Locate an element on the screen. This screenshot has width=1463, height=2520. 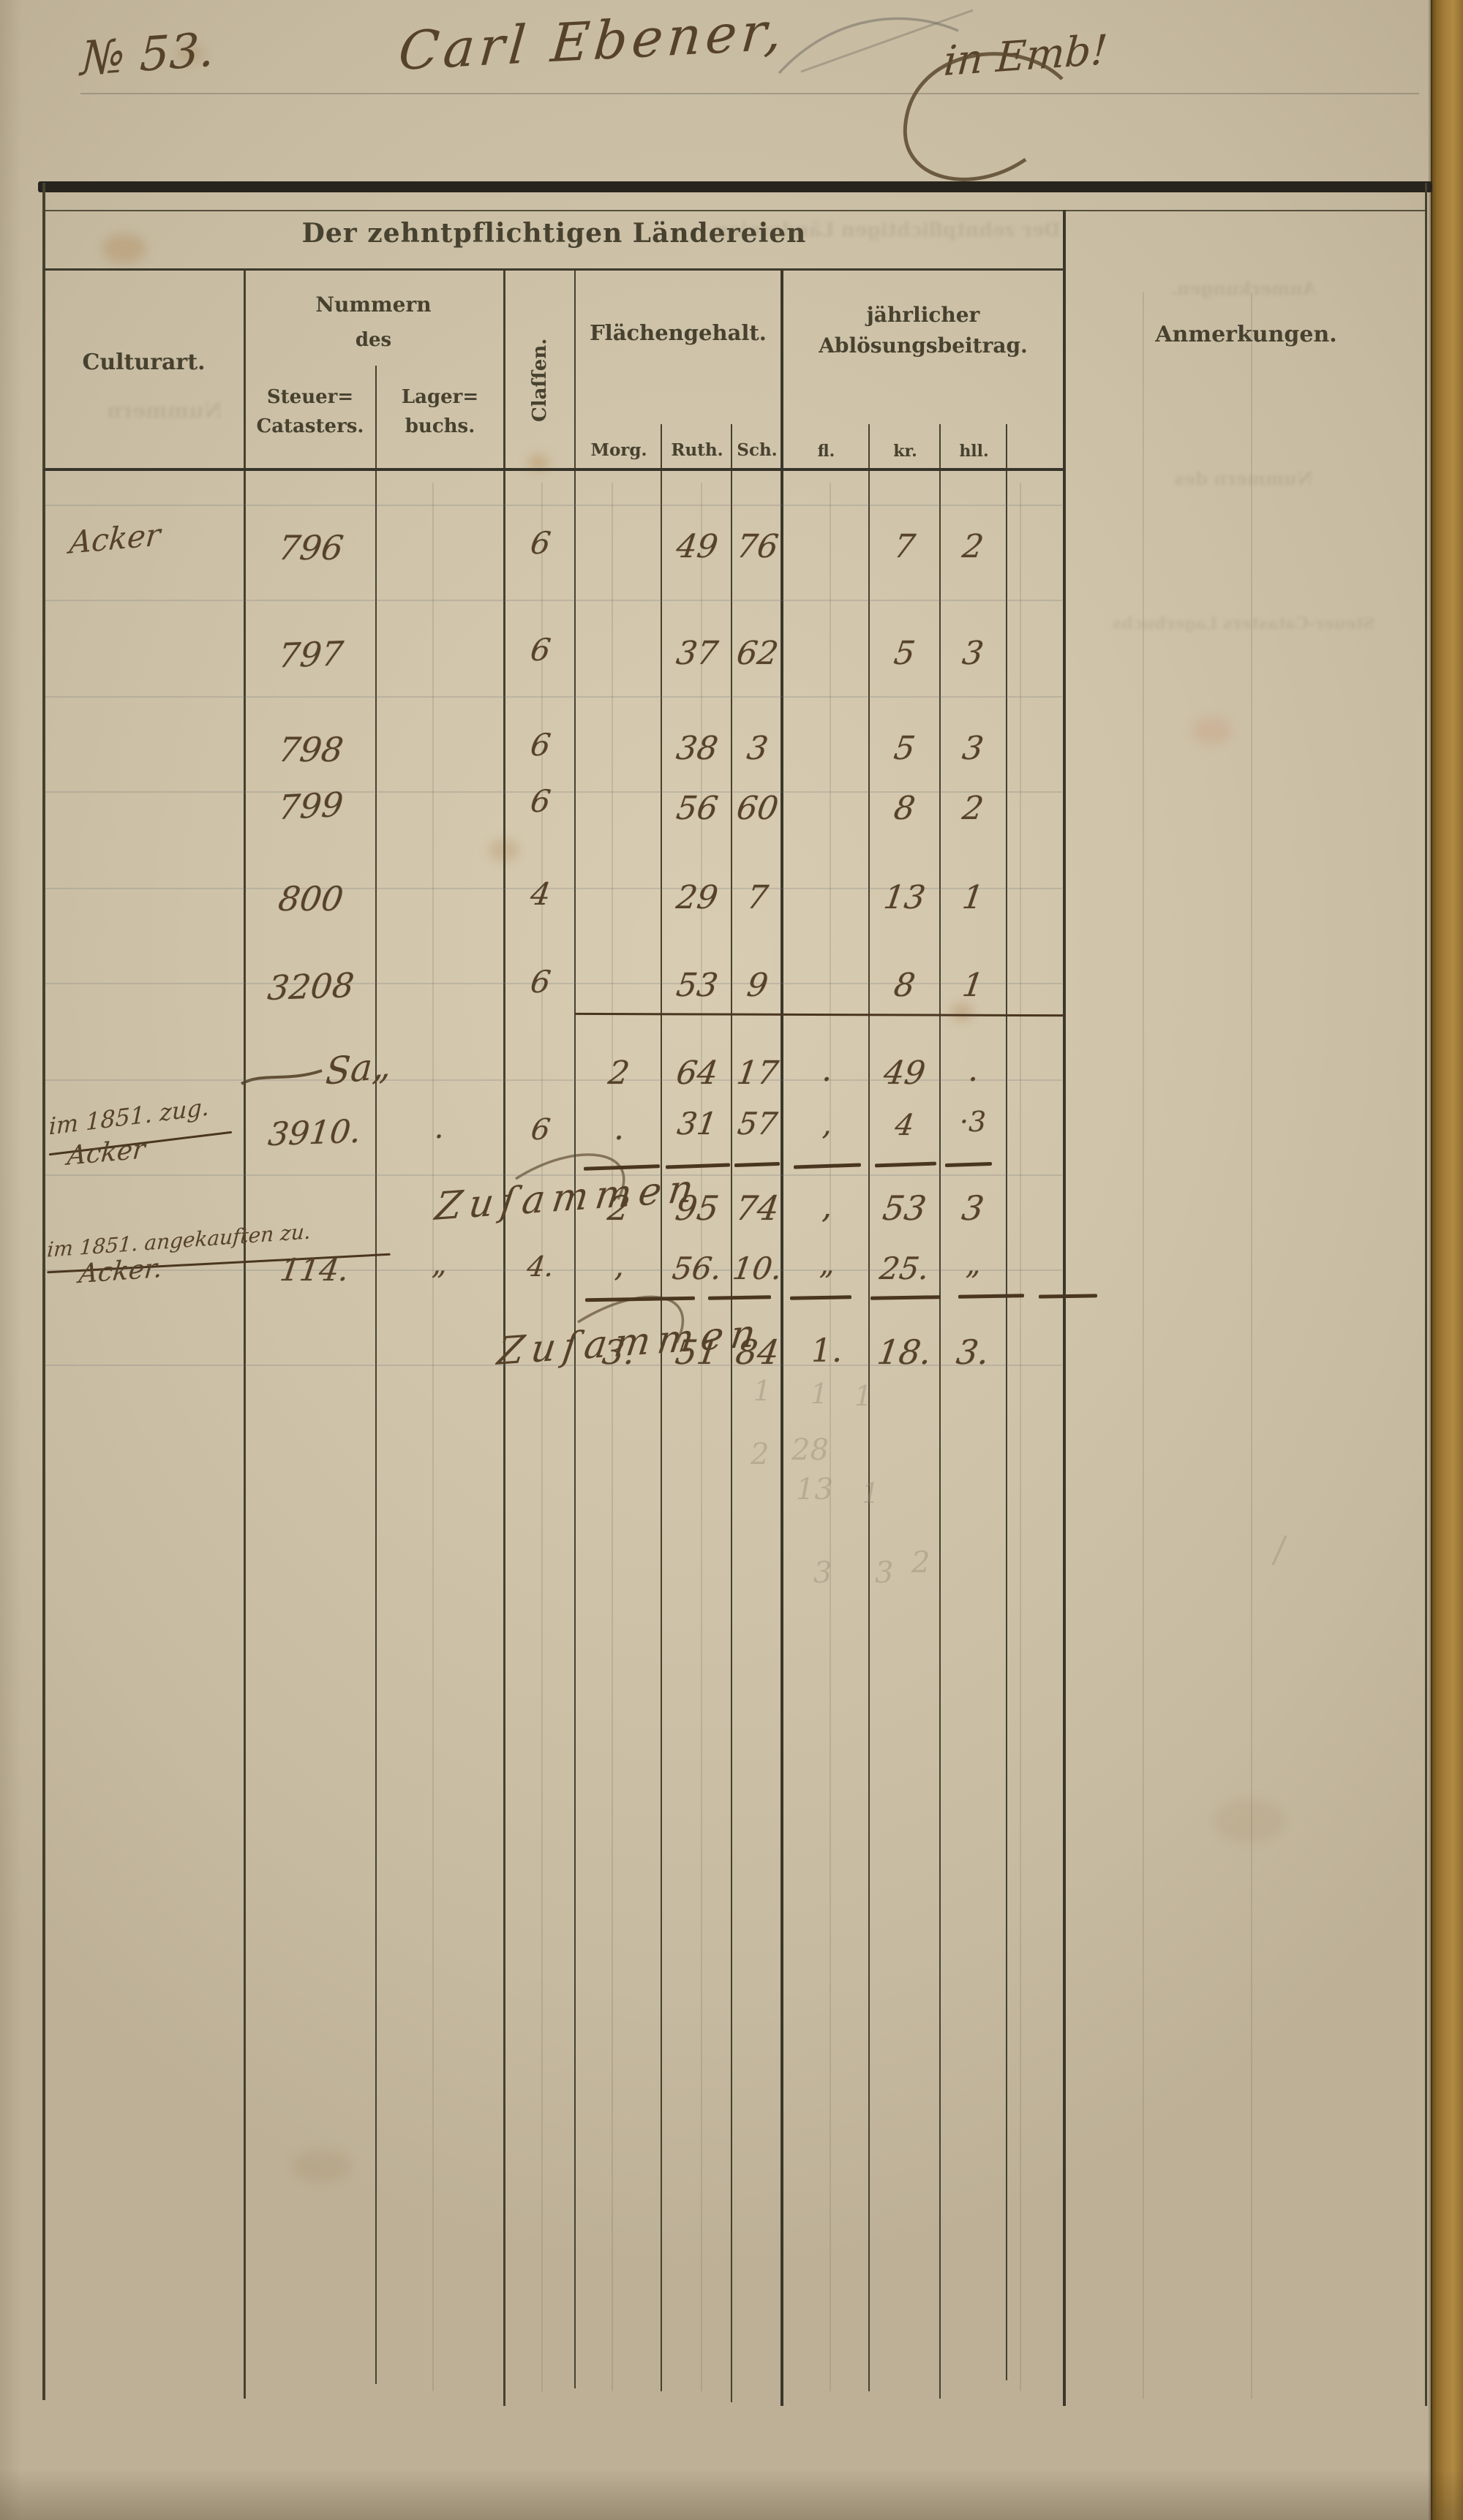
sa-fl: . is located at coordinates (826, 1070).